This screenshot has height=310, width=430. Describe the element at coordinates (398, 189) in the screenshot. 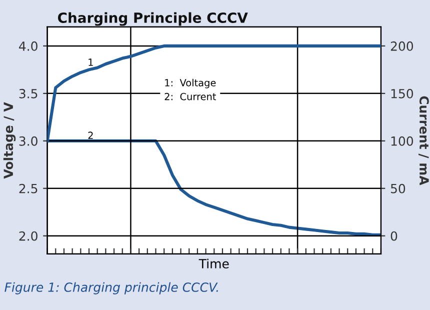

I see `y2-tick-label: 50` at that location.